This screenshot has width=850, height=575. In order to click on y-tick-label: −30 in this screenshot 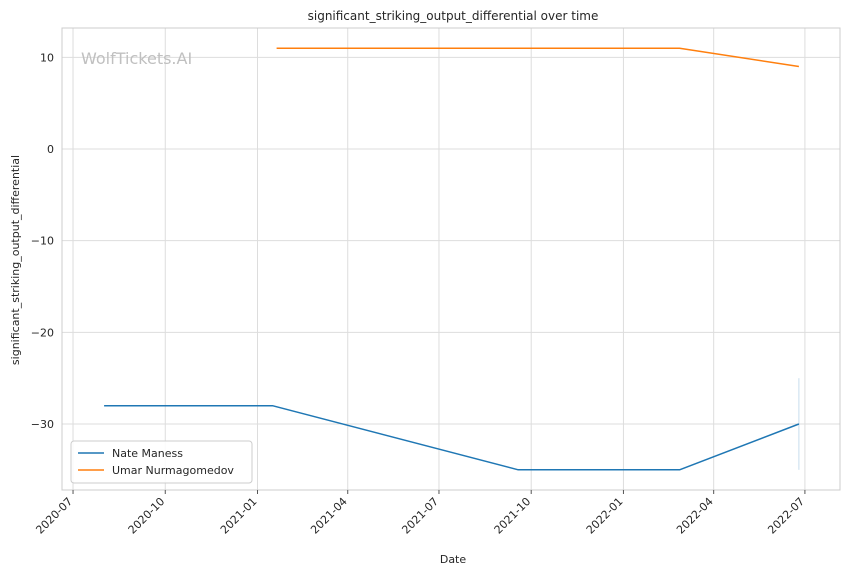, I will do `click(42, 424)`.